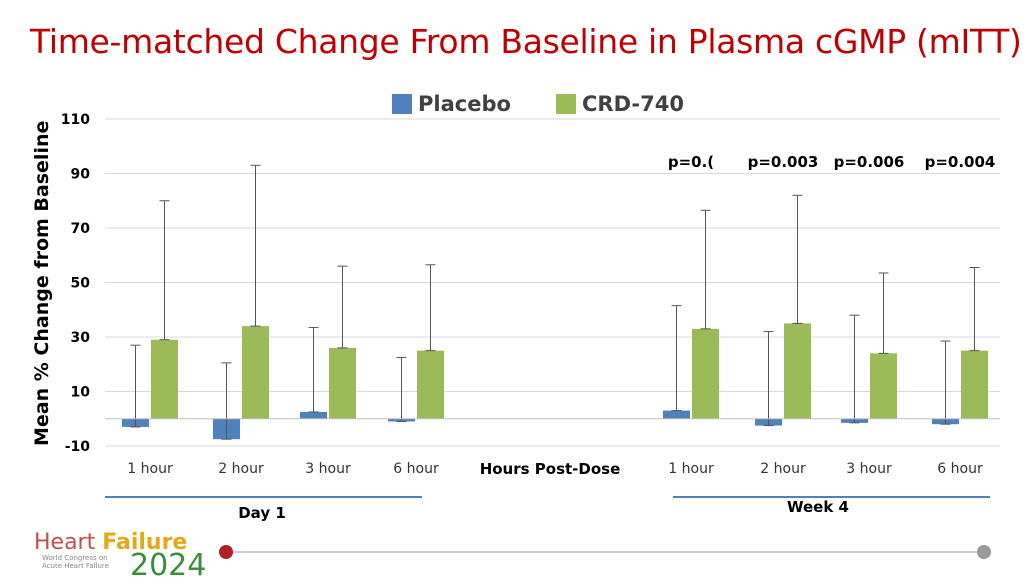 The width and height of the screenshot is (1024, 583). What do you see at coordinates (81, 284) in the screenshot?
I see `y-tick-label: 50` at bounding box center [81, 284].